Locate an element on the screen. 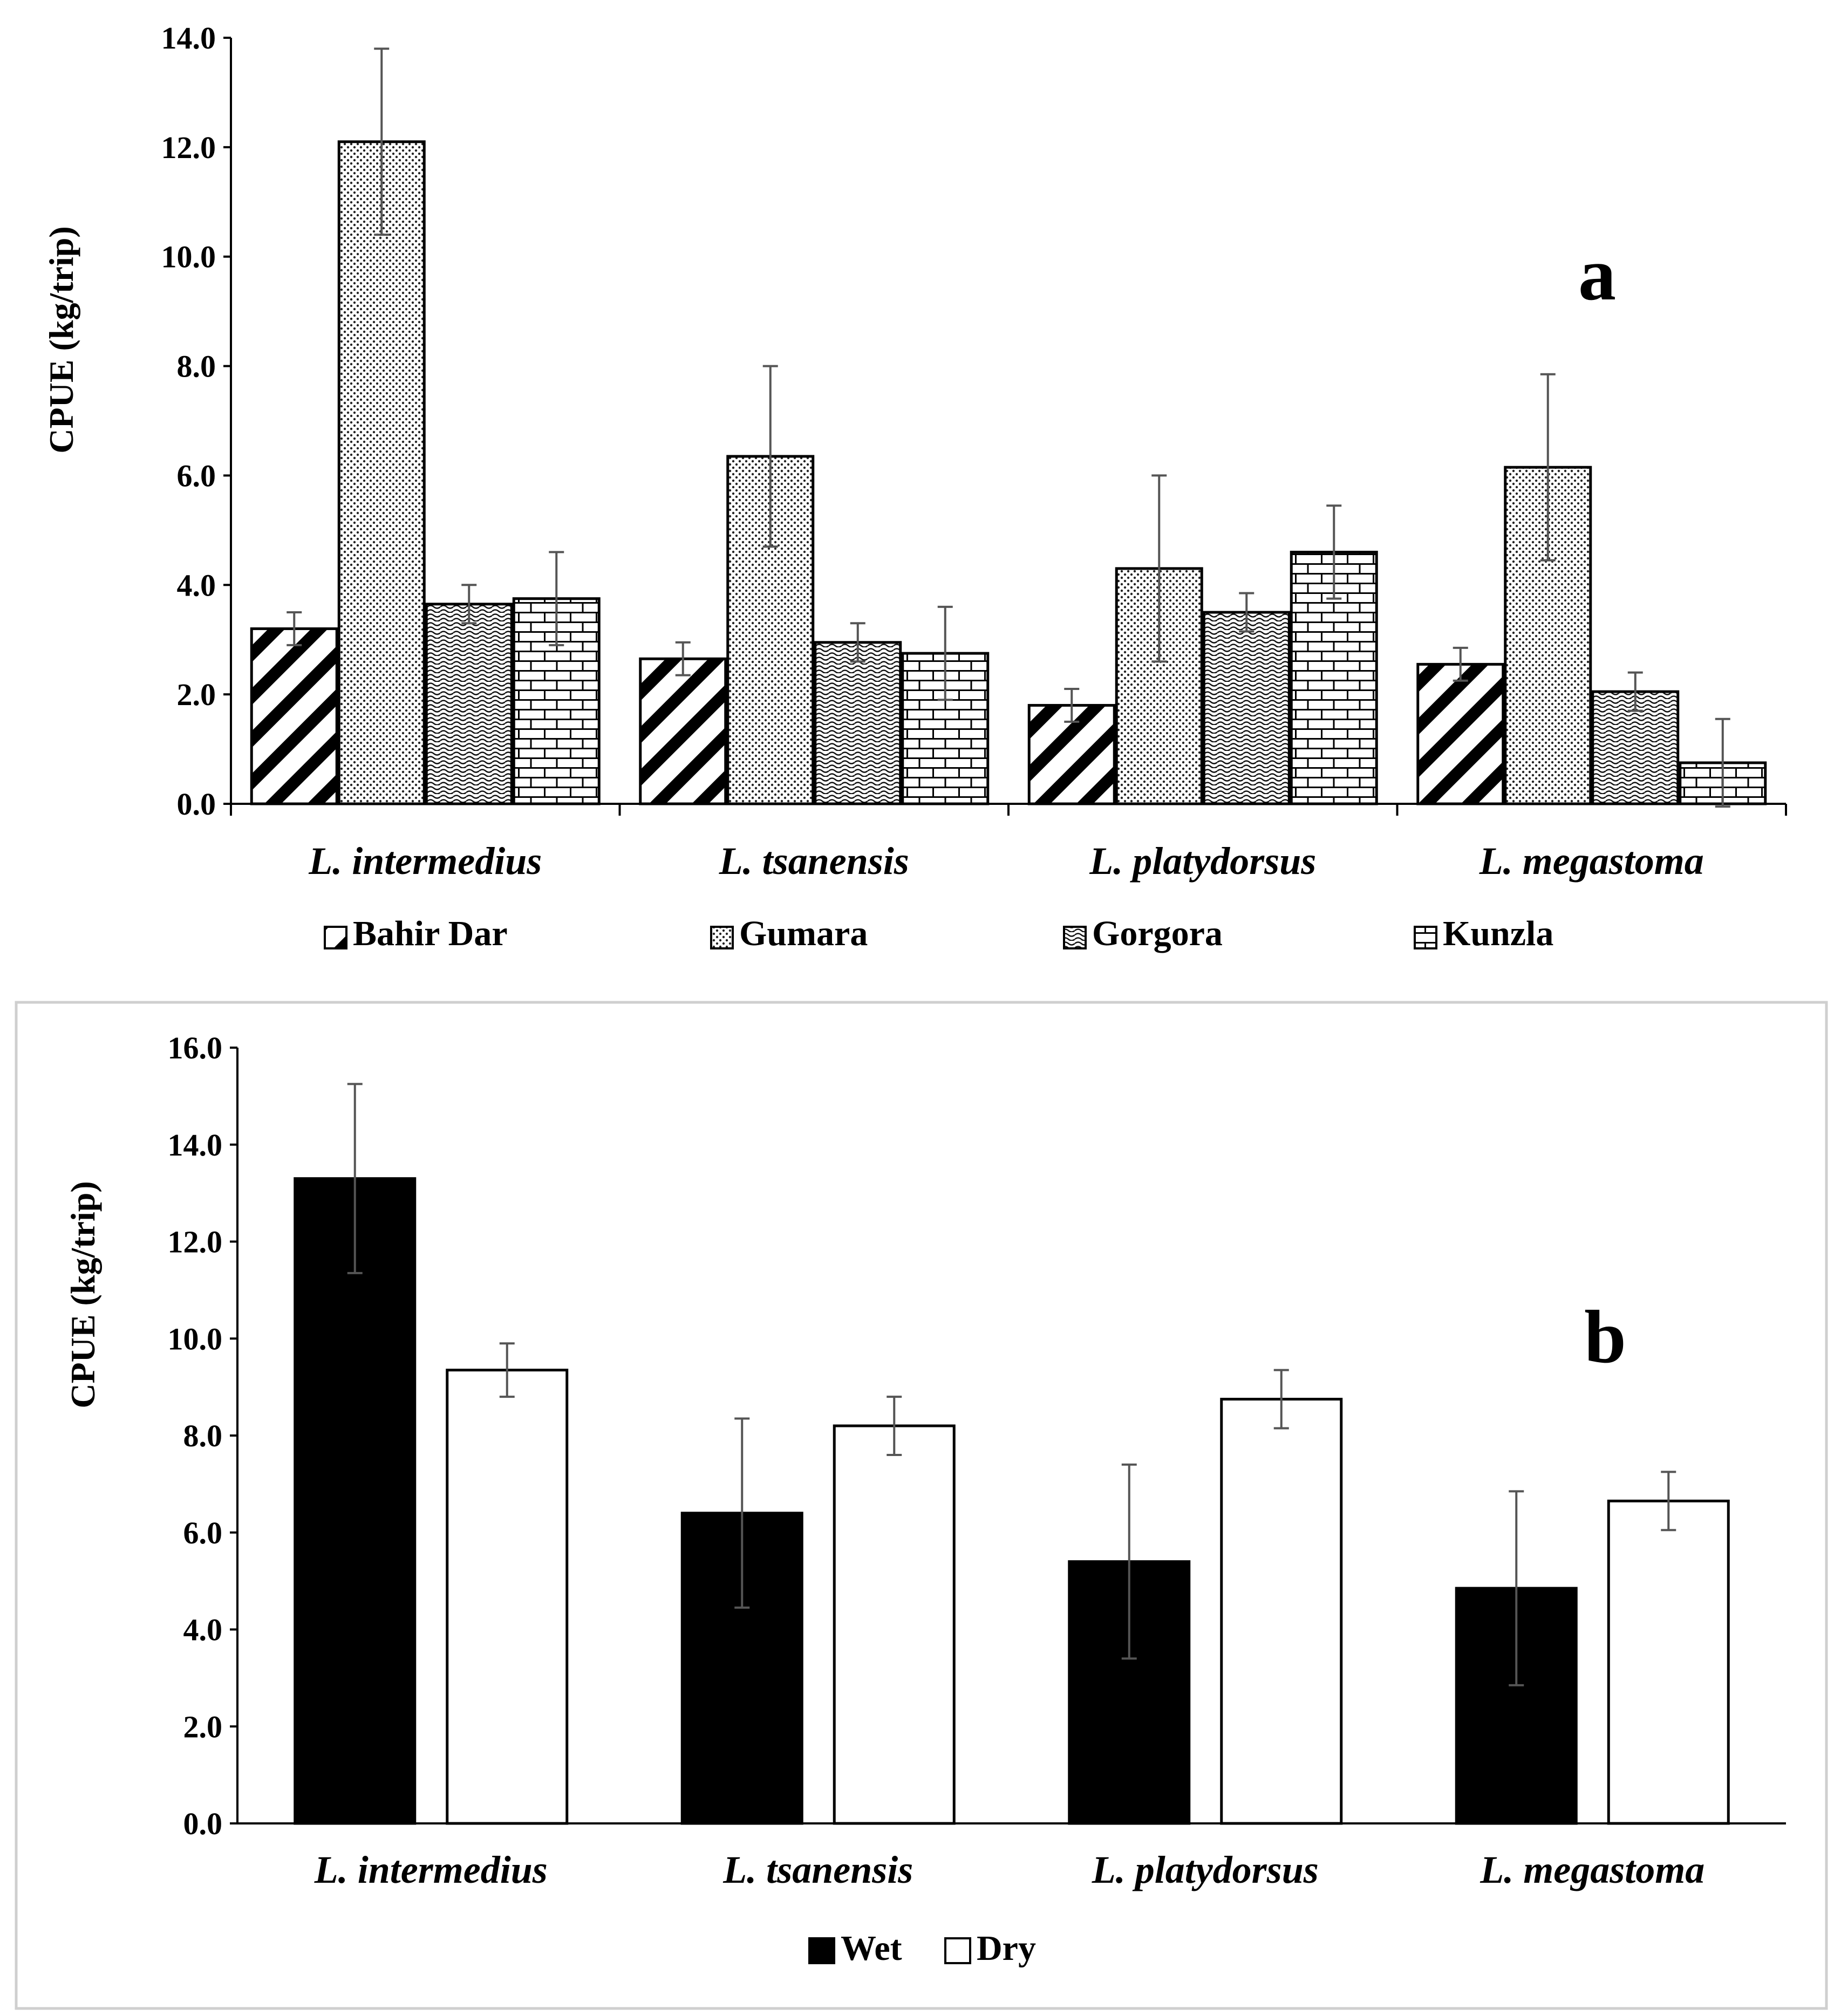 Image resolution: width=1834 pixels, height=2016 pixels. legend-label: Bahir Dar is located at coordinates (430, 934).